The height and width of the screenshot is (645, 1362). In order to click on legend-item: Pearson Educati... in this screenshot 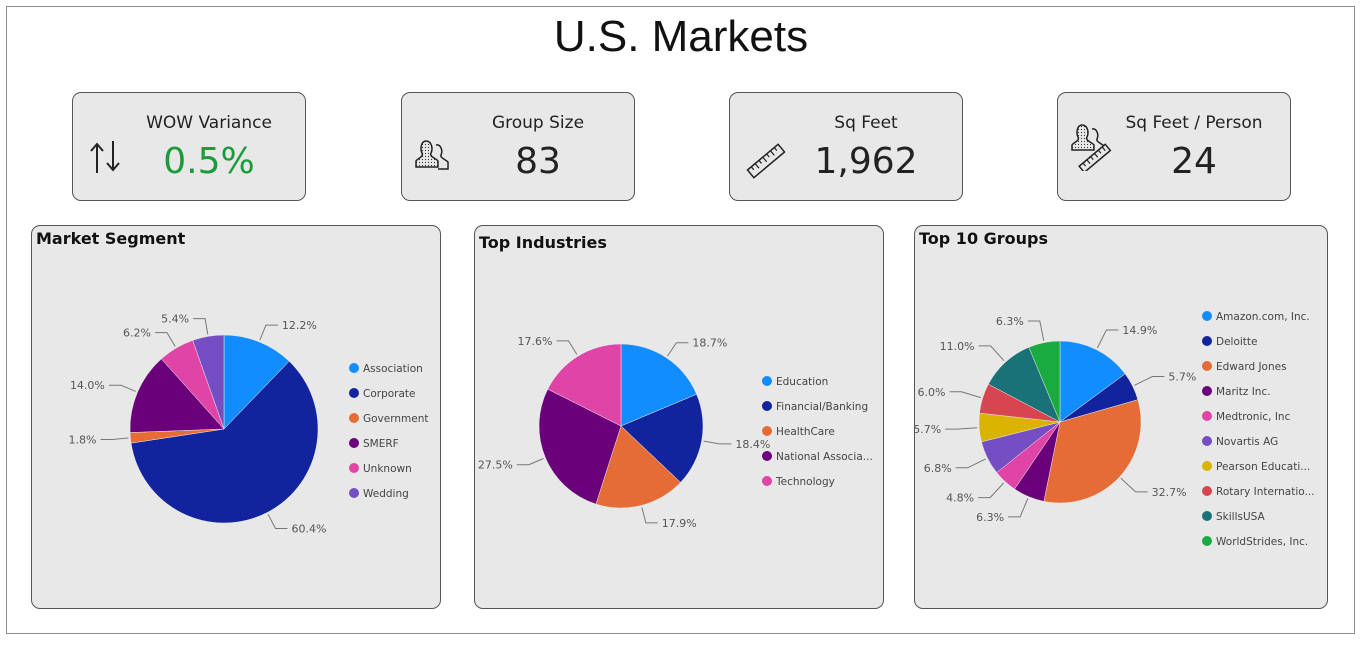, I will do `click(1263, 467)`.